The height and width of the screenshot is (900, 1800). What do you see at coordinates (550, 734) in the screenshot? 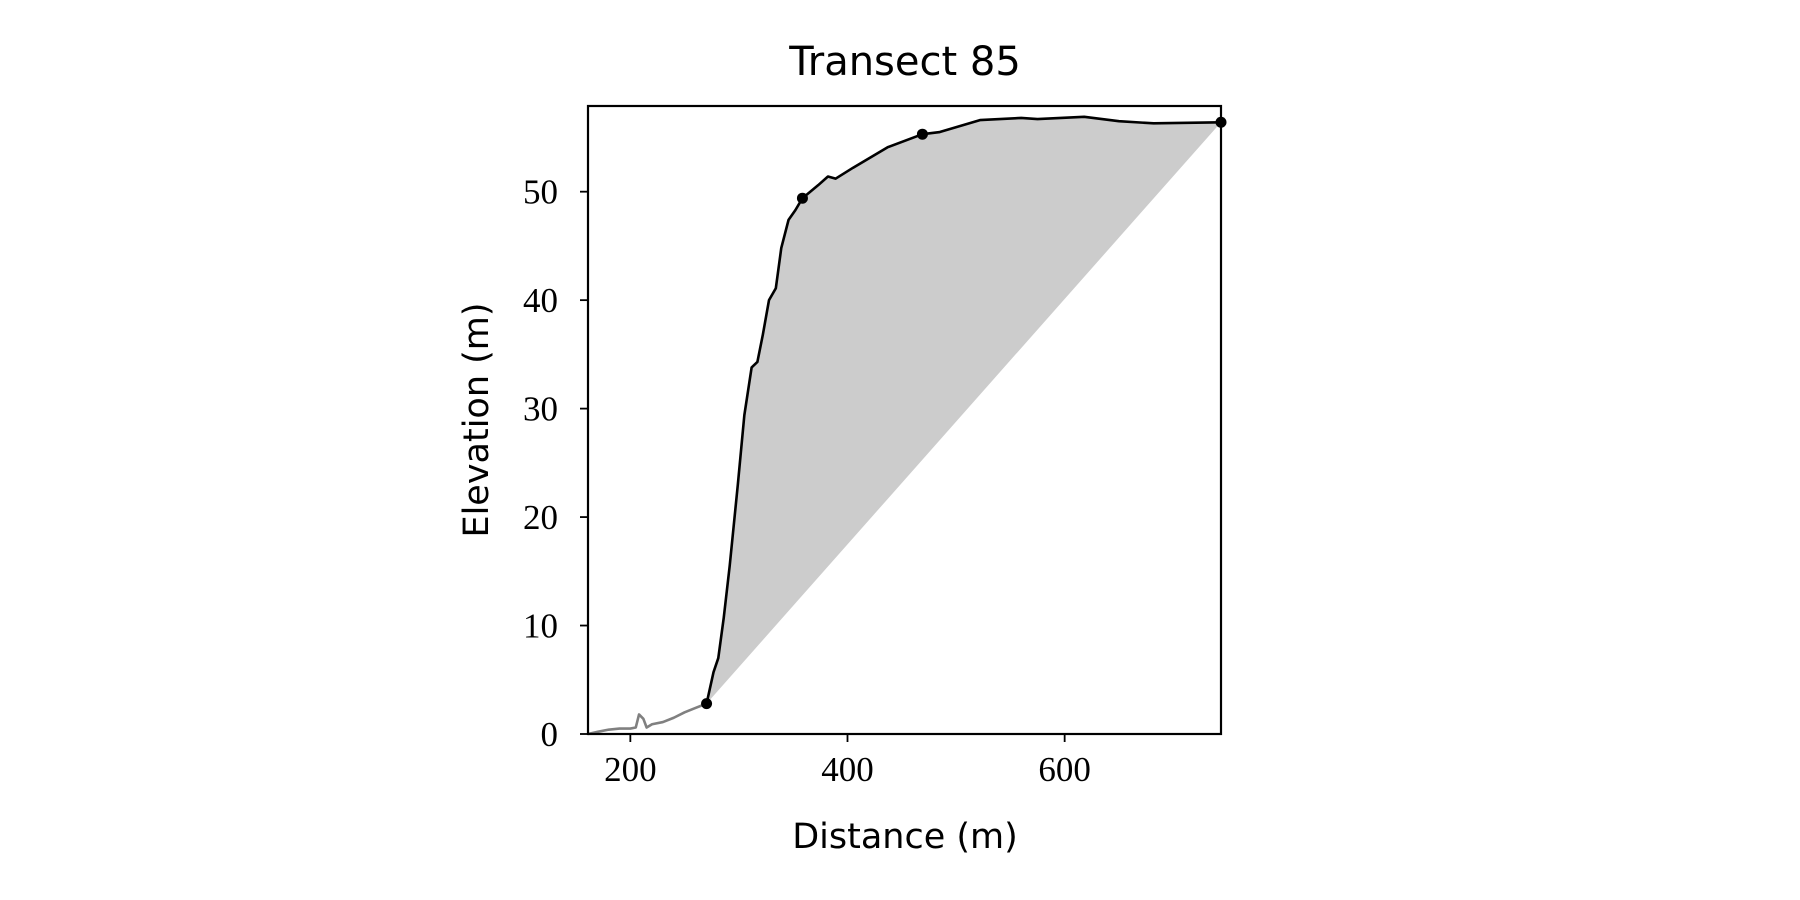
I see `y-tick-label: 0` at bounding box center [550, 734].